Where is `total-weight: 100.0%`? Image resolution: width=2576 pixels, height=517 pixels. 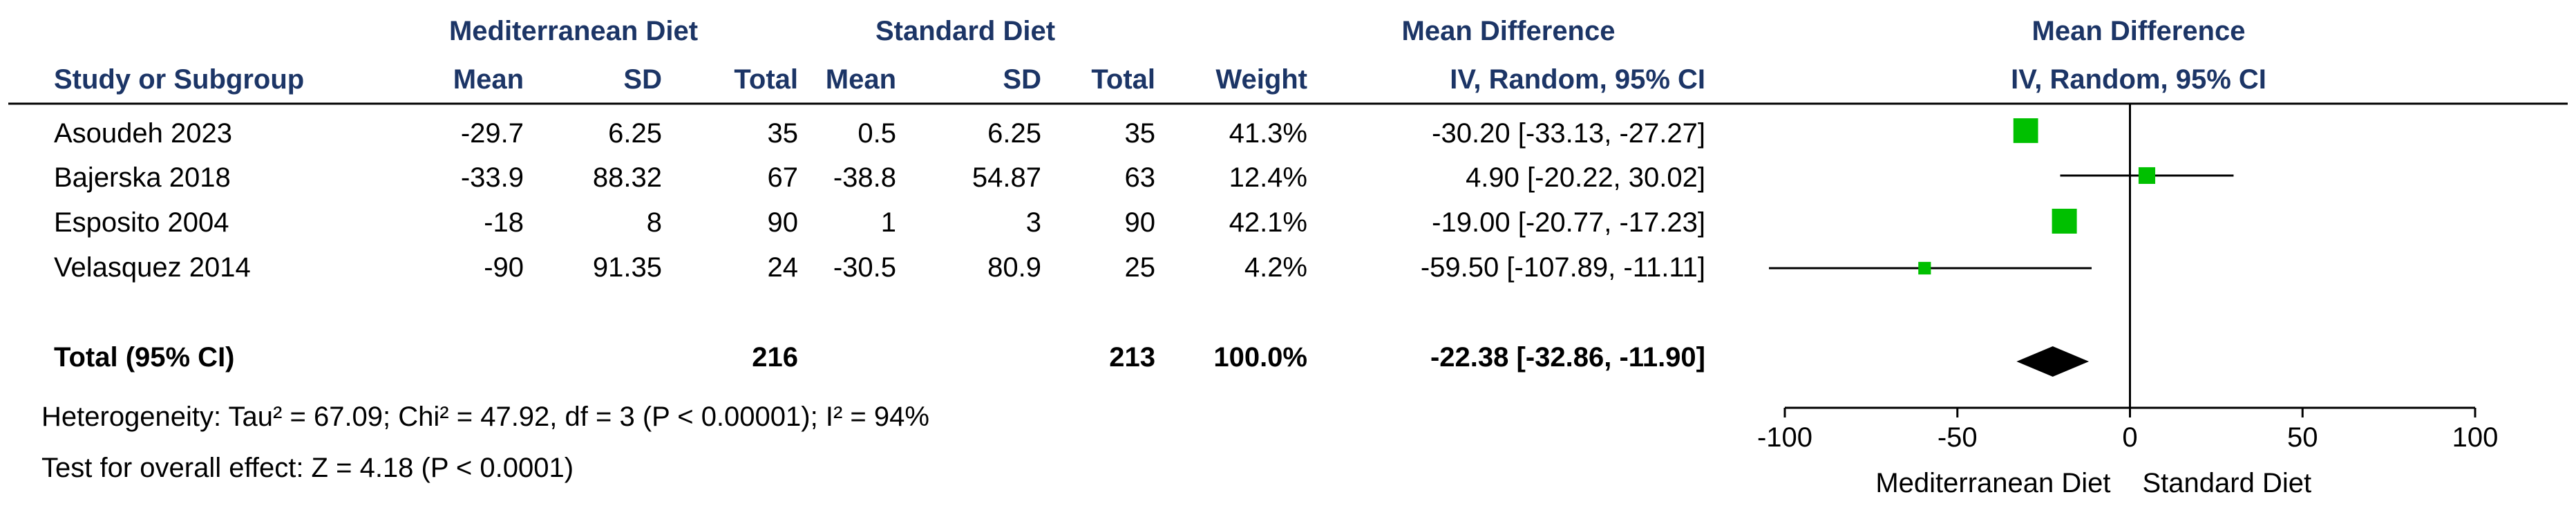
total-weight: 100.0% is located at coordinates (1260, 358).